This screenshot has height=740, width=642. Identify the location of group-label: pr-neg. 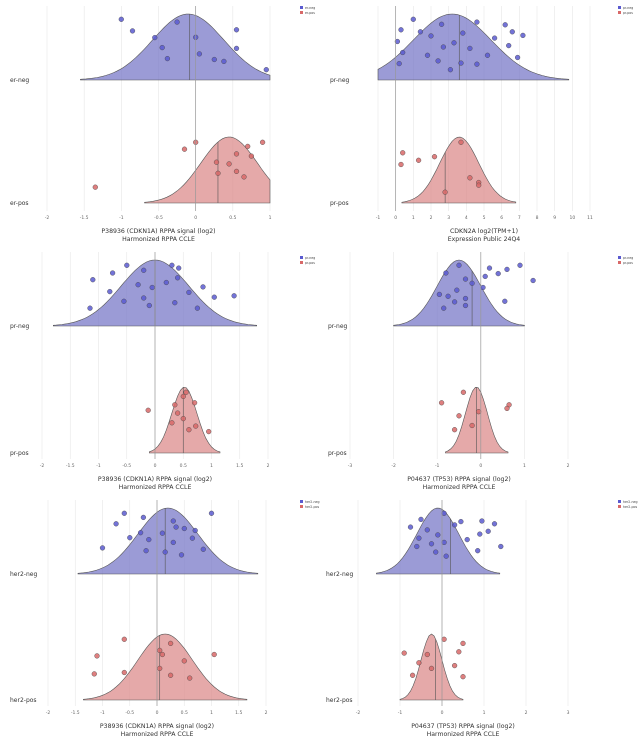
(20, 326).